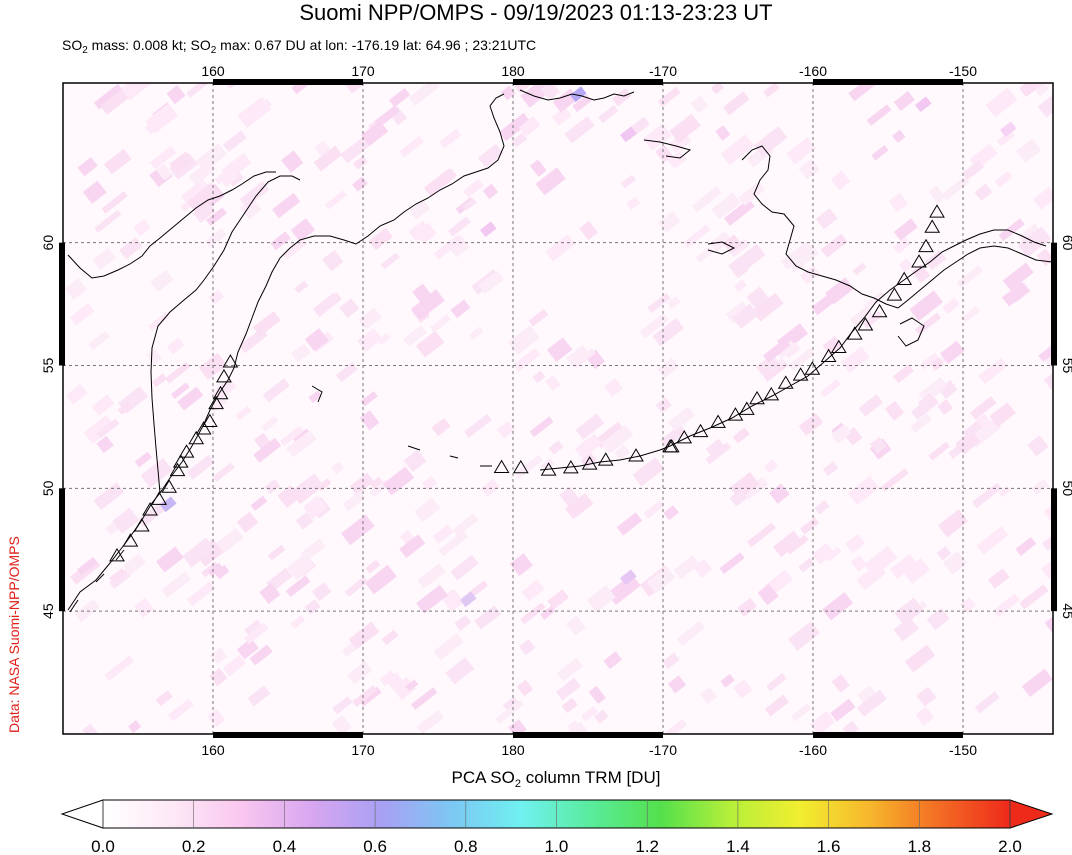  Describe the element at coordinates (48, 366) in the screenshot. I see `lat-tick-label: 55` at that location.